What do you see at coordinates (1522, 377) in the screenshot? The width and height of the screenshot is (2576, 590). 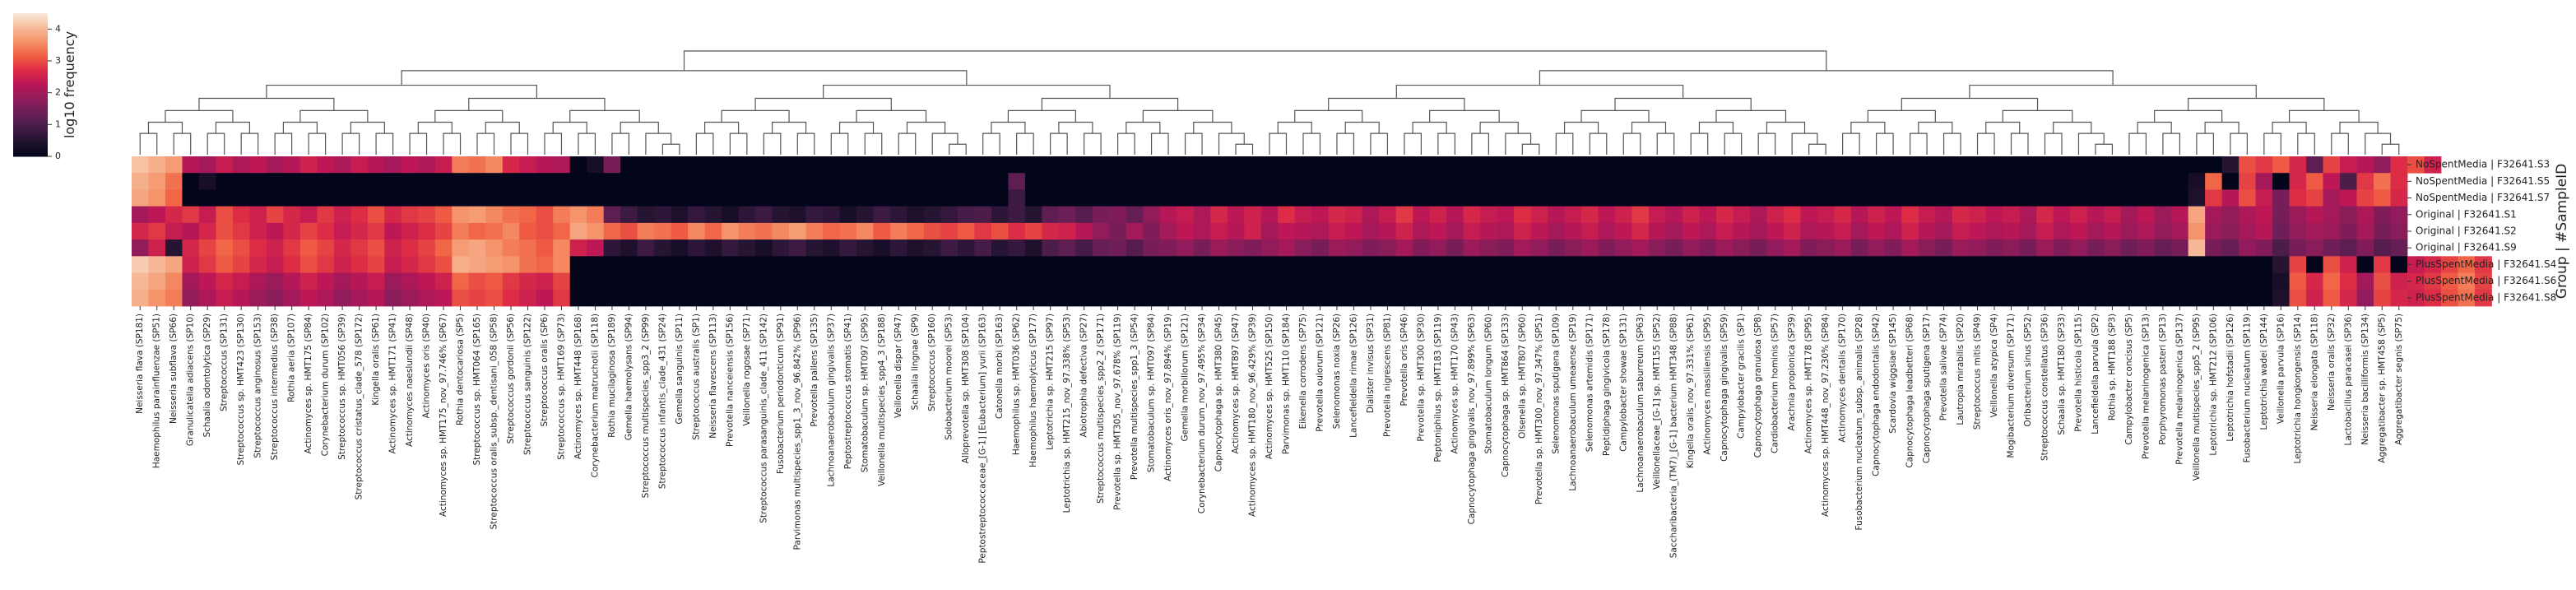 I see `column-label: Olsenella sp. HMT807 (SP60)` at bounding box center [1522, 377].